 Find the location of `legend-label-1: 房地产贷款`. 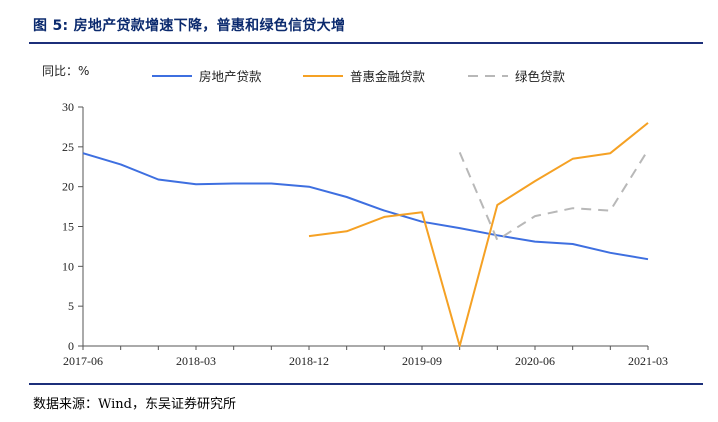

legend-label-1: 房地产贷款 is located at coordinates (230, 76).